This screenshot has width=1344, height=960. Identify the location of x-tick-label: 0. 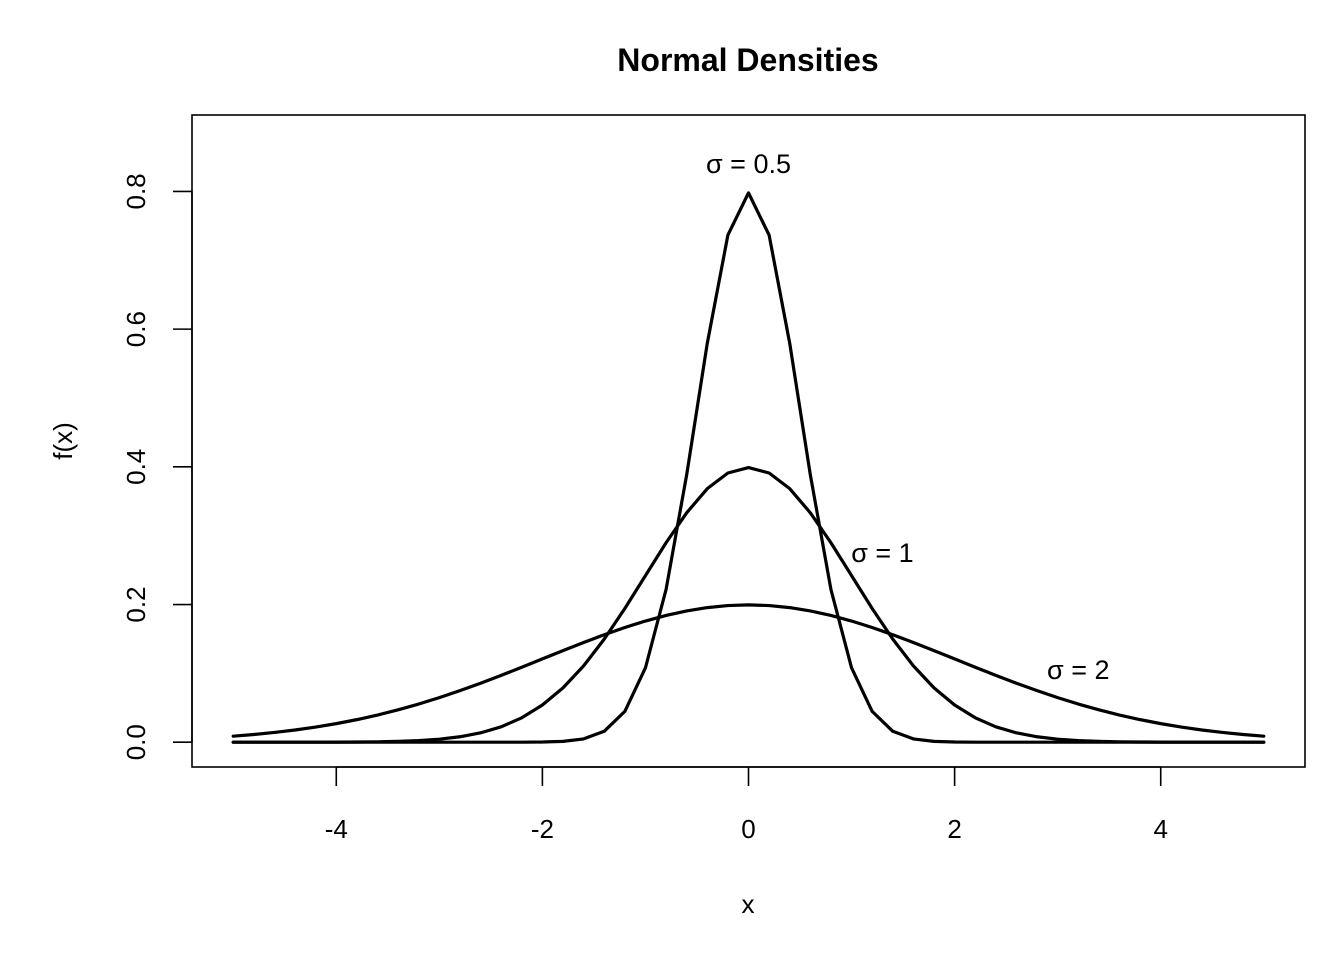
(748, 829).